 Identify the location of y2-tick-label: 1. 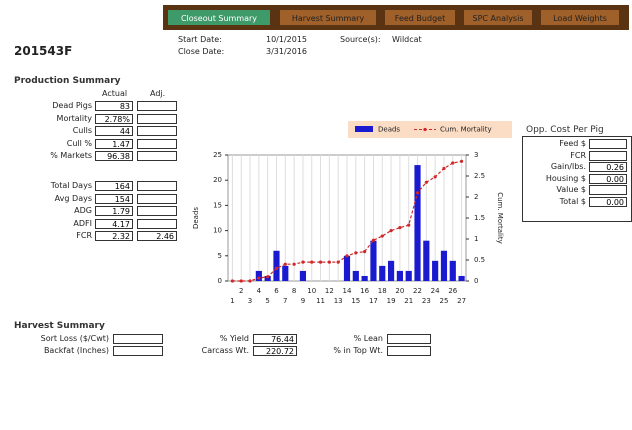
(476, 239).